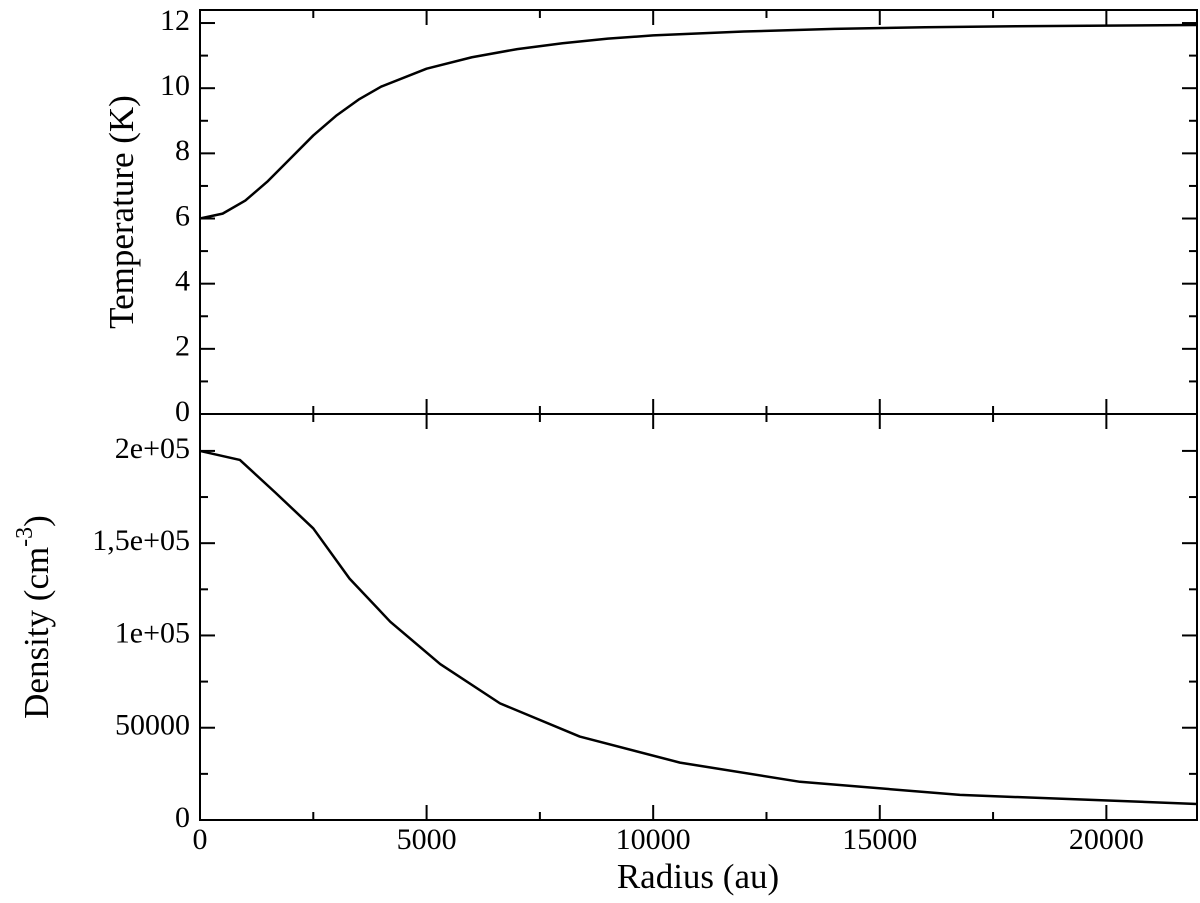 The width and height of the screenshot is (1200, 903). I want to click on y-tick-label: 6, so click(182, 215).